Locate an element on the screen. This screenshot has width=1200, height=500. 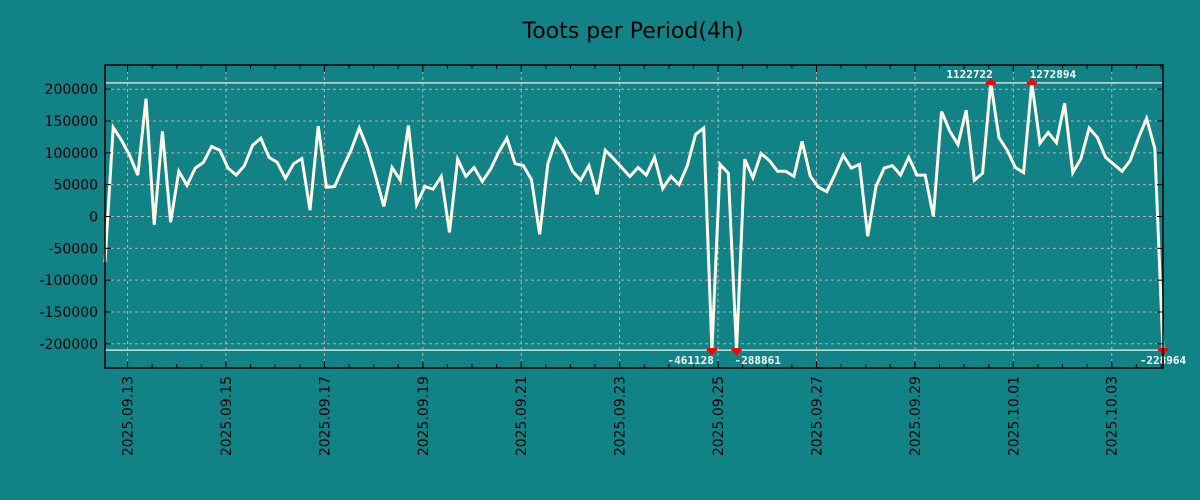
x-tick-label: 2025.09.13 is located at coordinates (129, 416).